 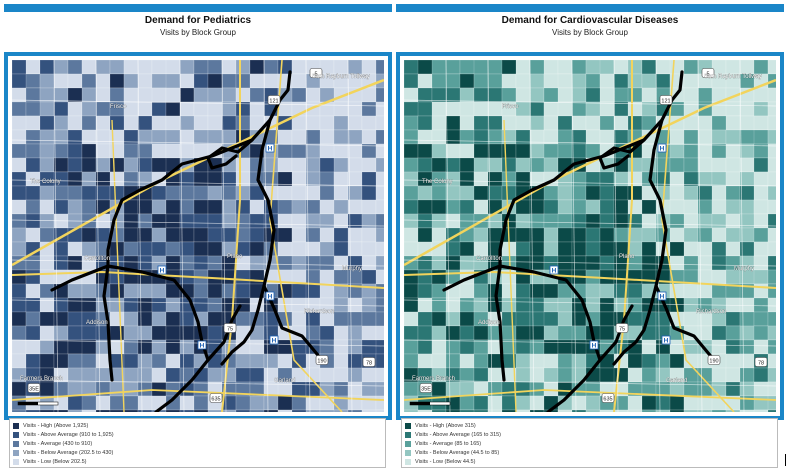 What do you see at coordinates (235, 257) in the screenshot?
I see `place-label: Plano` at bounding box center [235, 257].